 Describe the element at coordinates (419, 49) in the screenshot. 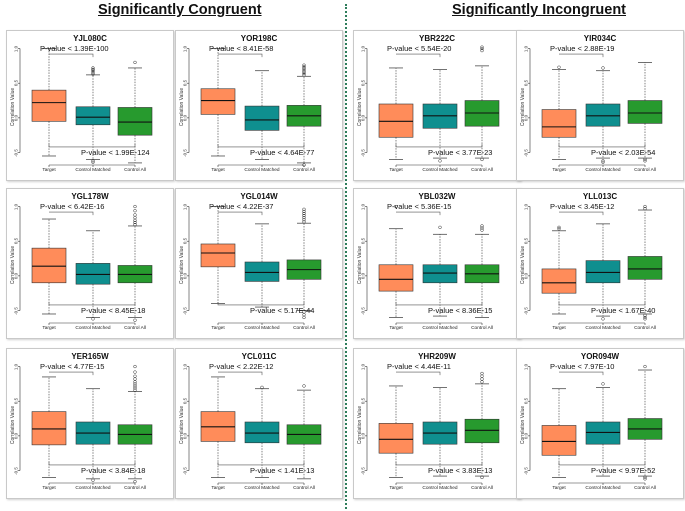

I see `p-value-top: P-value < 5.54E-20` at that location.